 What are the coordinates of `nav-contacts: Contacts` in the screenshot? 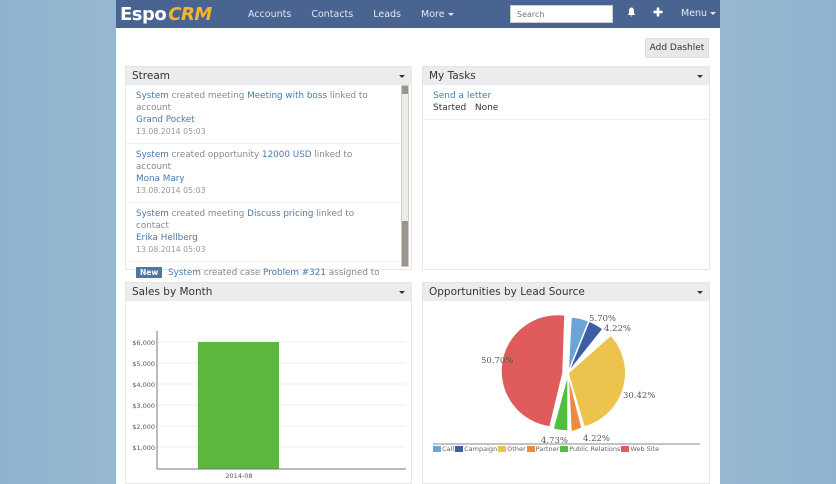 It's located at (332, 14).